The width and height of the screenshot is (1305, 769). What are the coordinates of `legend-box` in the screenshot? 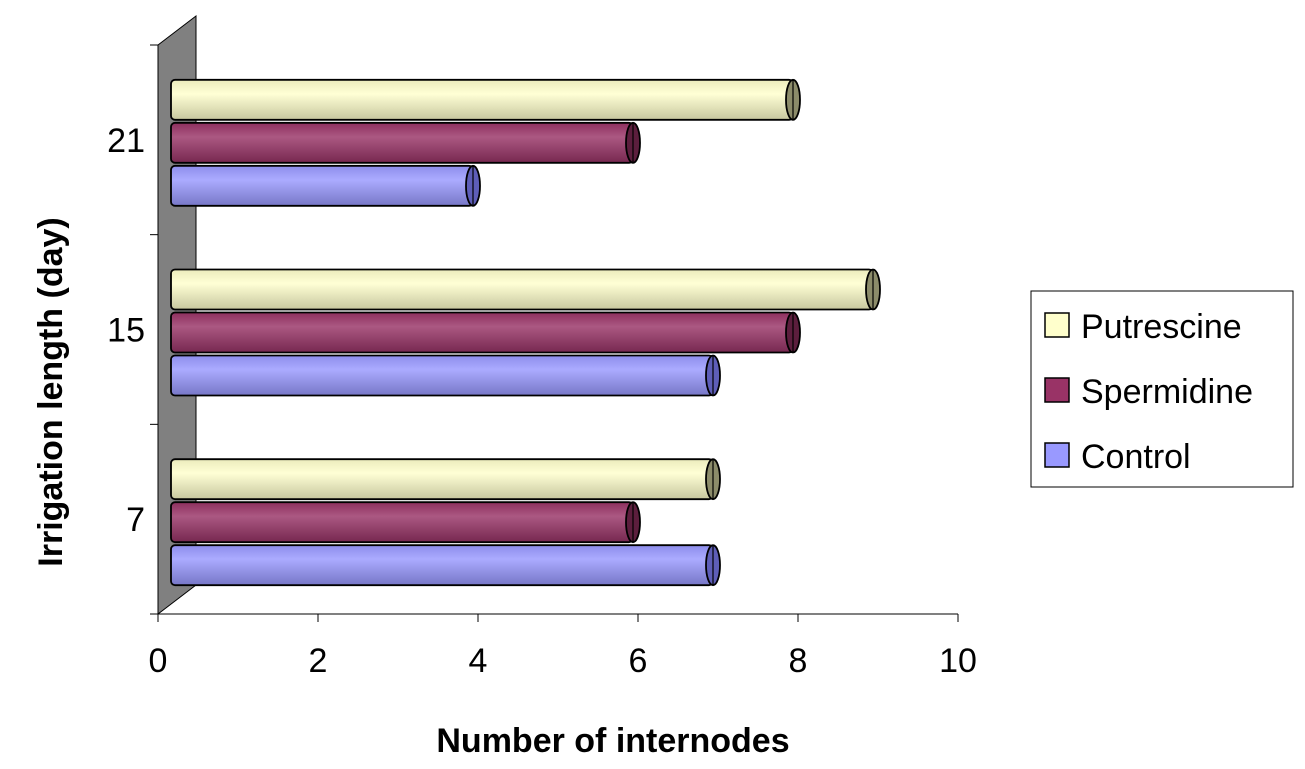 It's located at (1162, 389).